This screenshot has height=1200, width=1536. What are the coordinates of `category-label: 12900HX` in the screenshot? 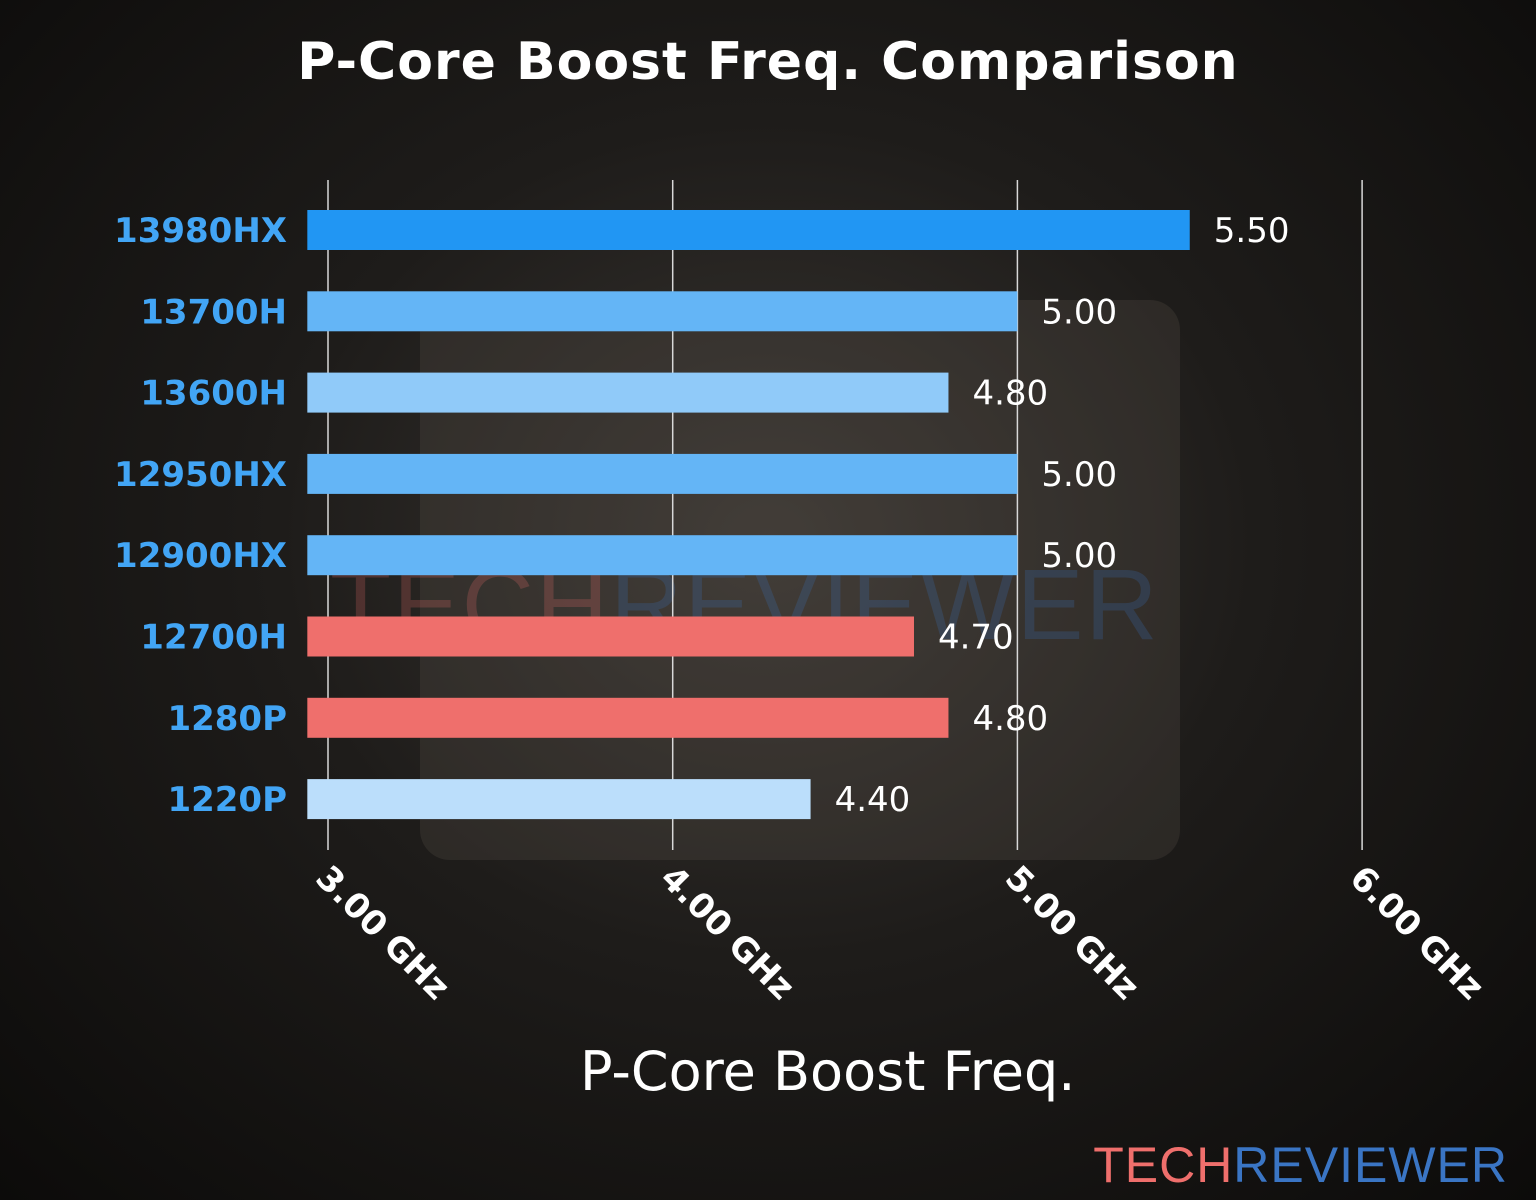 It's located at (200, 556).